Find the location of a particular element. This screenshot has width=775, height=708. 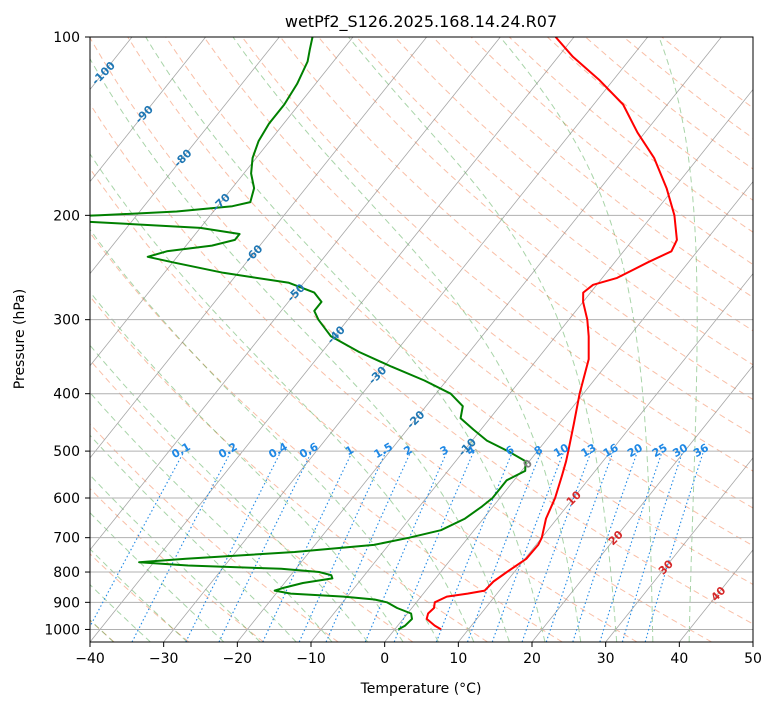

y-axis-label: Pressure (hPa) is located at coordinates (20, 339).